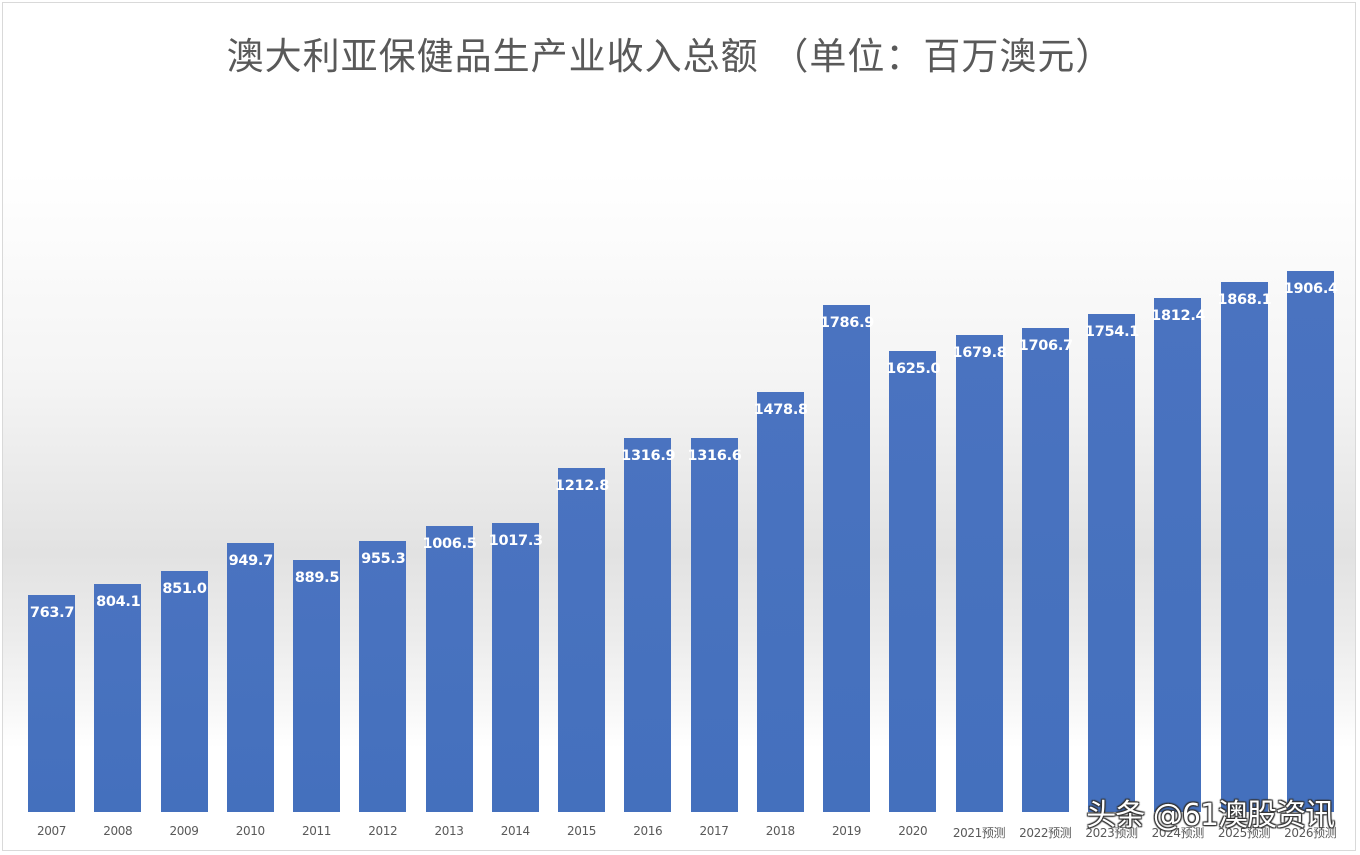 The image size is (1360, 855). What do you see at coordinates (648, 625) in the screenshot?
I see `bar: 1316.9` at bounding box center [648, 625].